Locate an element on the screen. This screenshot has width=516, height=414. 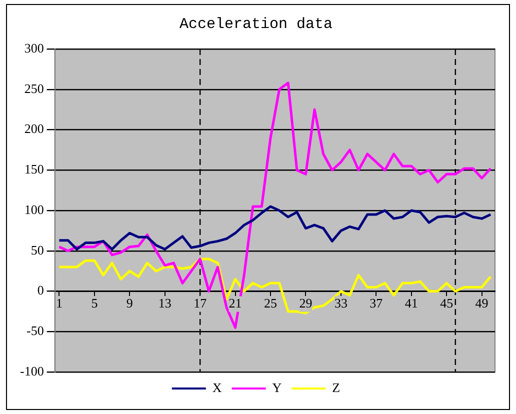
x-tick-label: 21 is located at coordinates (235, 302).